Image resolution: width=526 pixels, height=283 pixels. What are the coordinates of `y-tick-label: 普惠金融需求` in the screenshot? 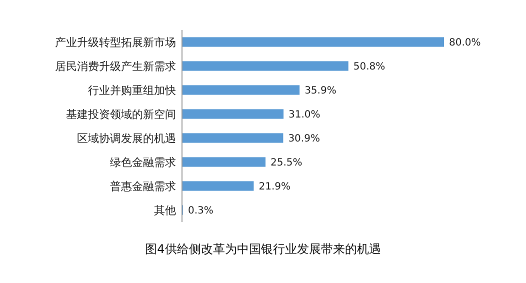 It's located at (143, 186).